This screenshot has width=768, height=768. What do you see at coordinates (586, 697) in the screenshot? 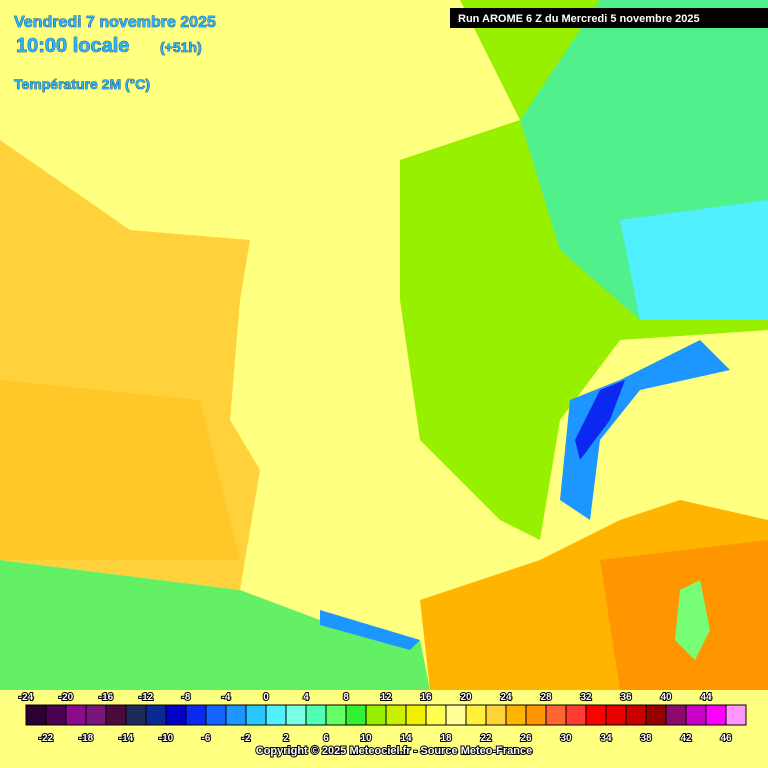
I see `legend-label: 32` at bounding box center [586, 697].